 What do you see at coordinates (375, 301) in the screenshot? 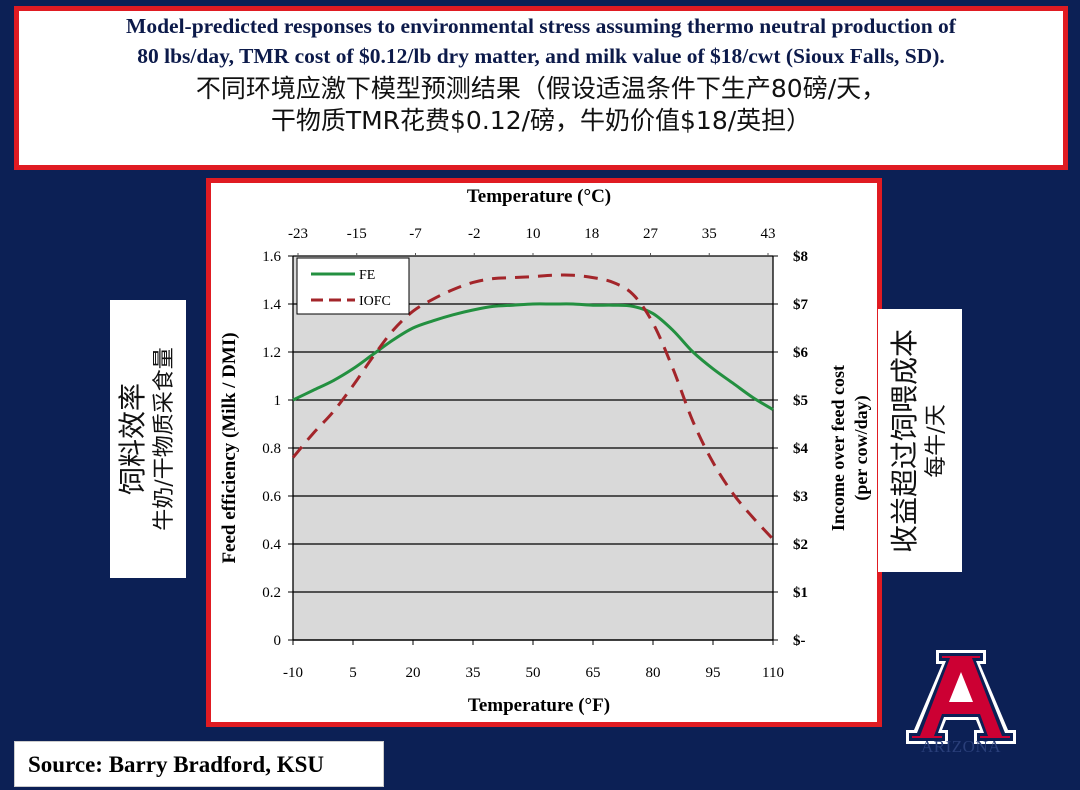
I see `legend-label-iofc: IOFC` at bounding box center [375, 301].